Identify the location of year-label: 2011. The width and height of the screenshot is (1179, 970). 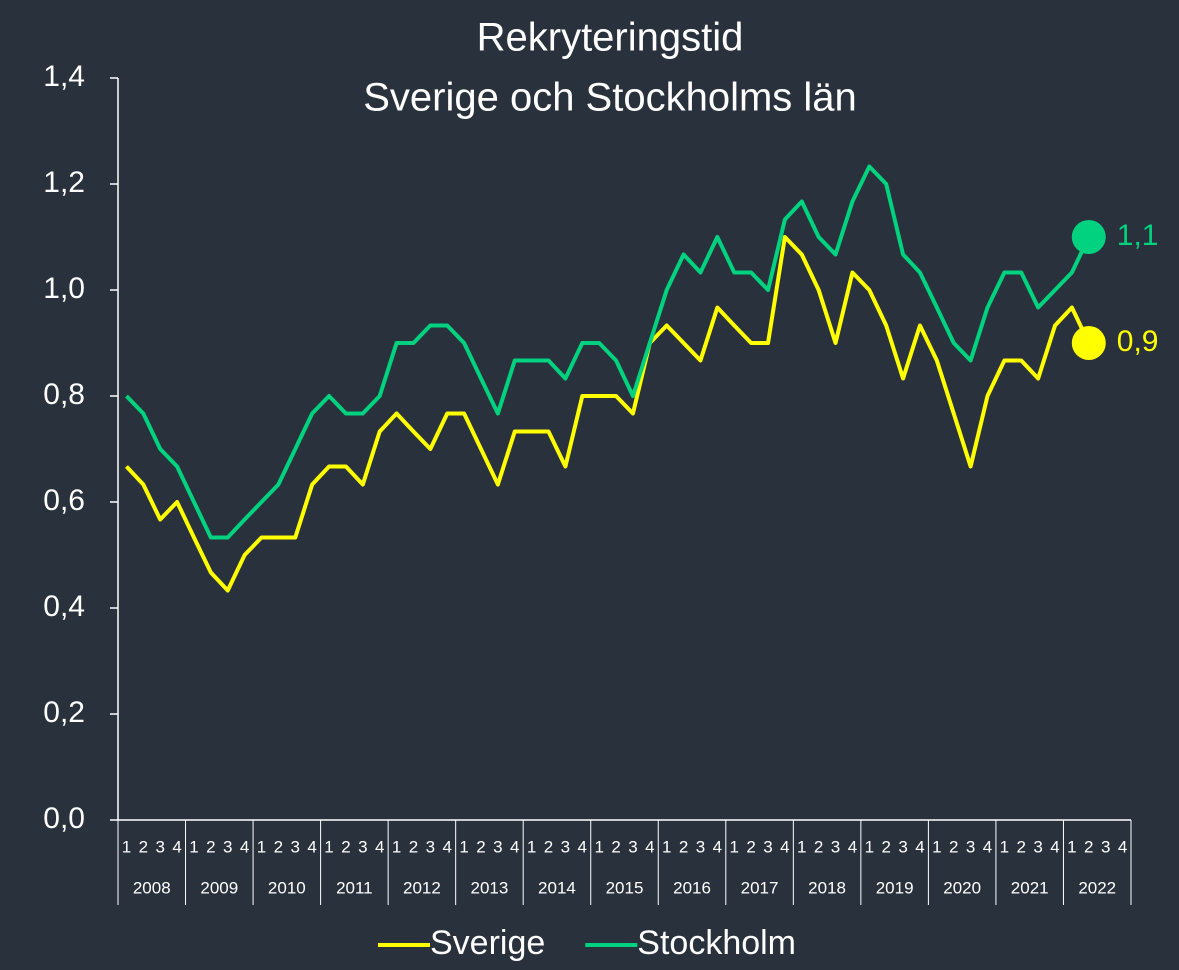
(354, 887).